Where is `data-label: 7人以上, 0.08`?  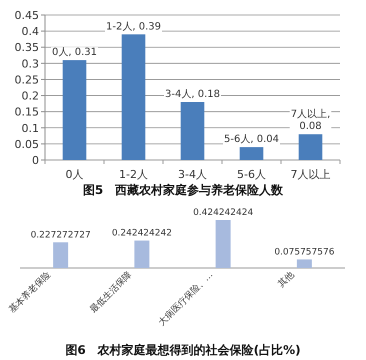
data-label: 7人以上, 0.08 is located at coordinates (310, 120).